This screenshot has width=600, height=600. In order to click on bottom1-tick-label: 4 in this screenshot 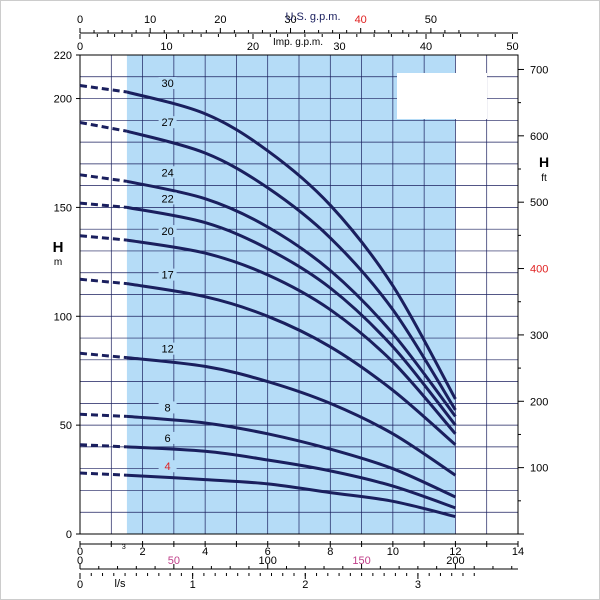, I will do `click(205, 552)`.